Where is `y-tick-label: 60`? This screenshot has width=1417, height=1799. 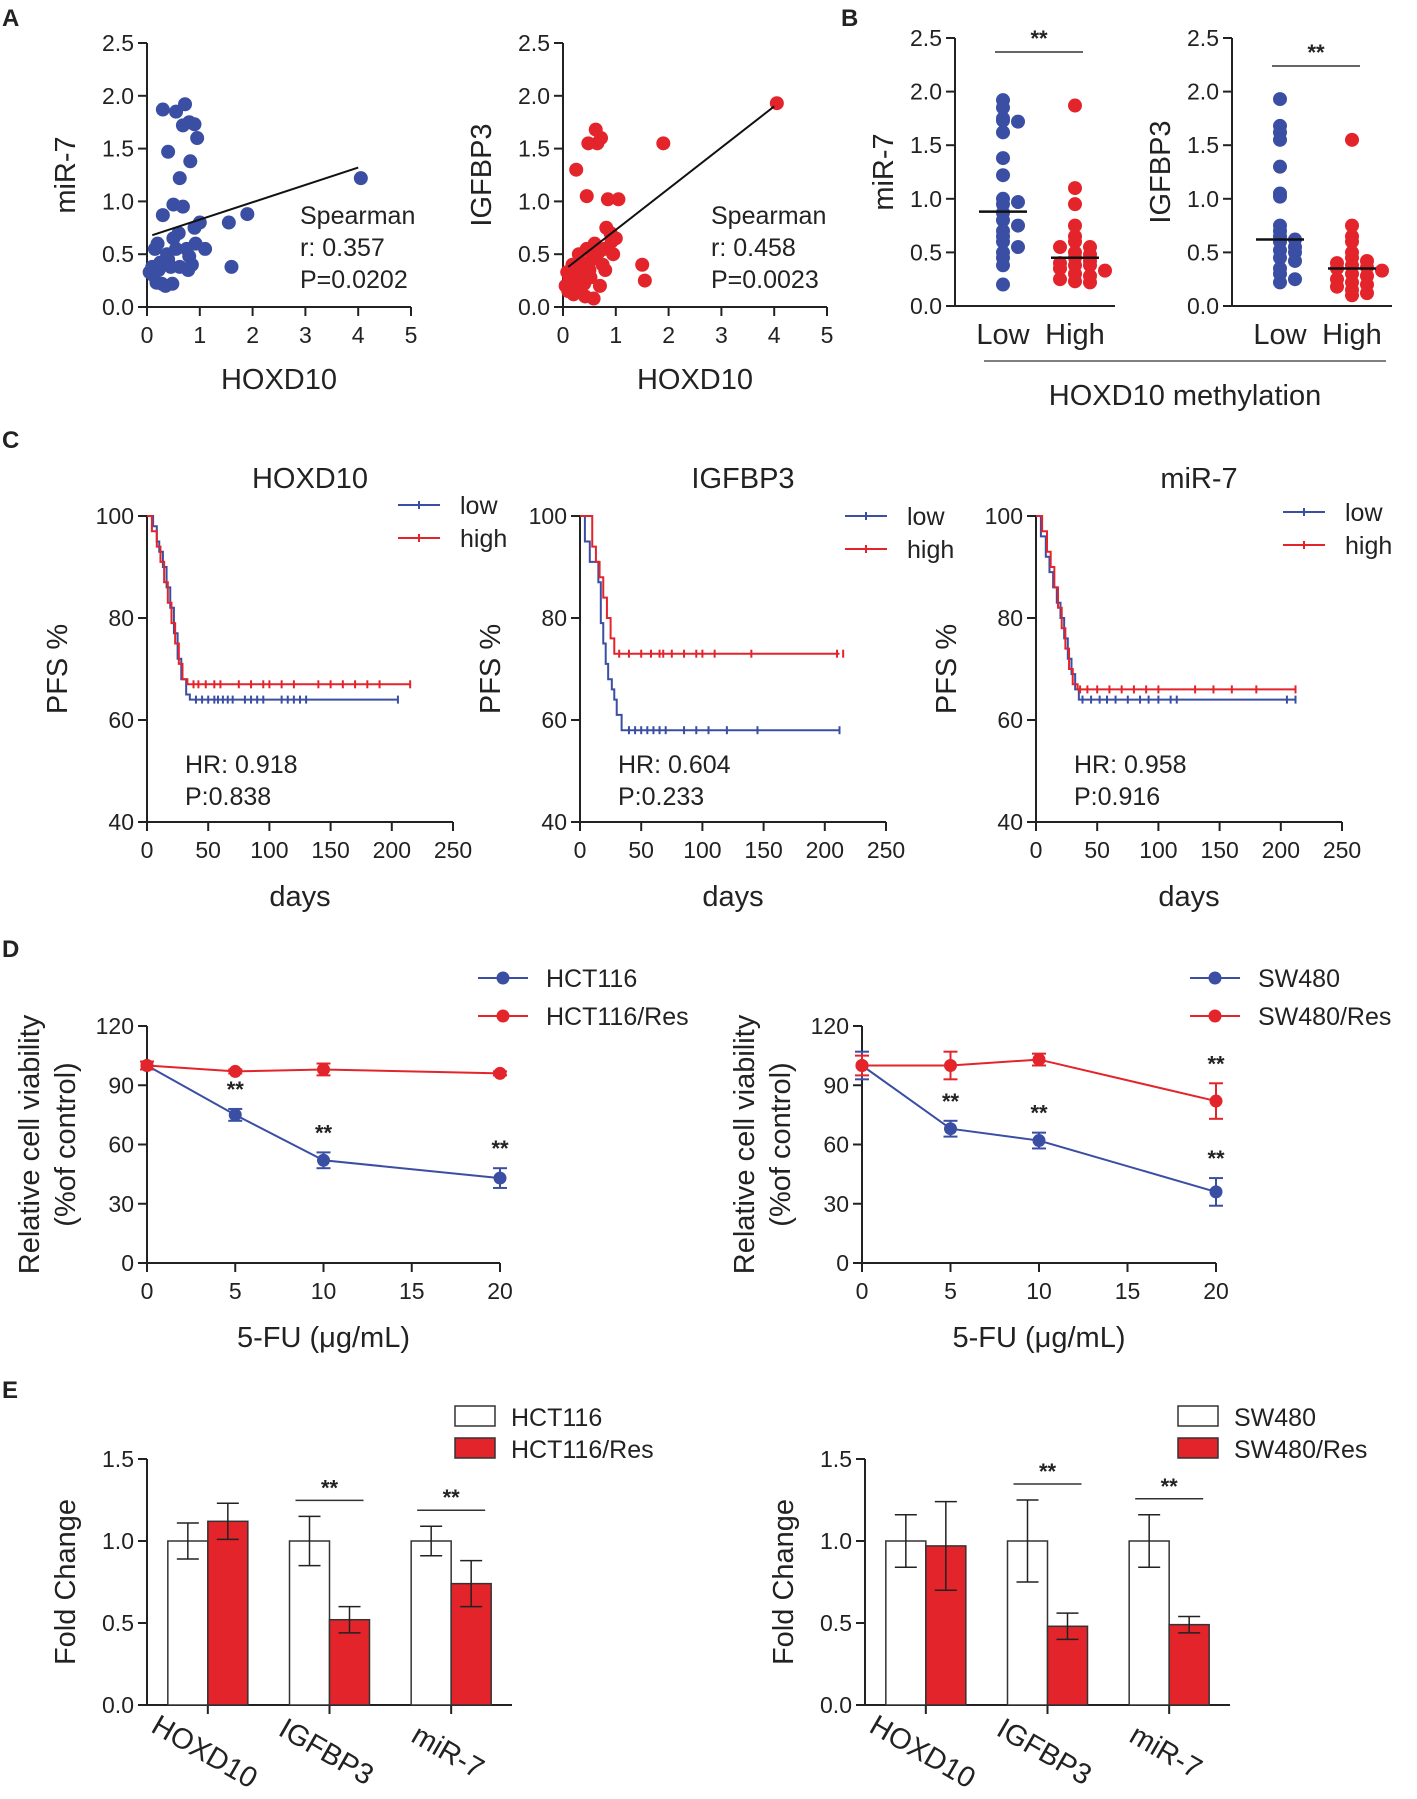 y-tick-label: 60 is located at coordinates (121, 720).